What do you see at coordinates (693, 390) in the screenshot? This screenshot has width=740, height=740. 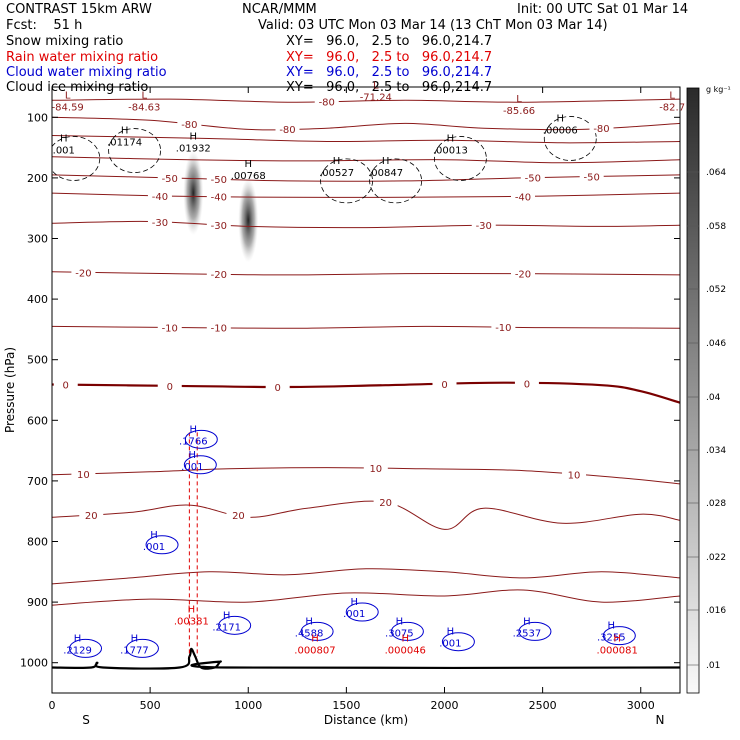 I see `colorbar` at bounding box center [693, 390].